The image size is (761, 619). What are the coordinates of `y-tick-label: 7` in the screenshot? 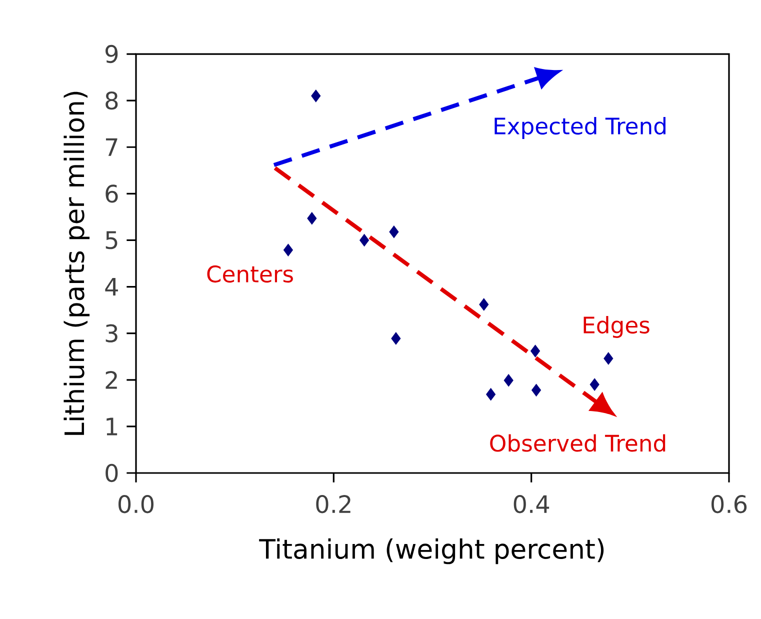 It's located at (112, 147).